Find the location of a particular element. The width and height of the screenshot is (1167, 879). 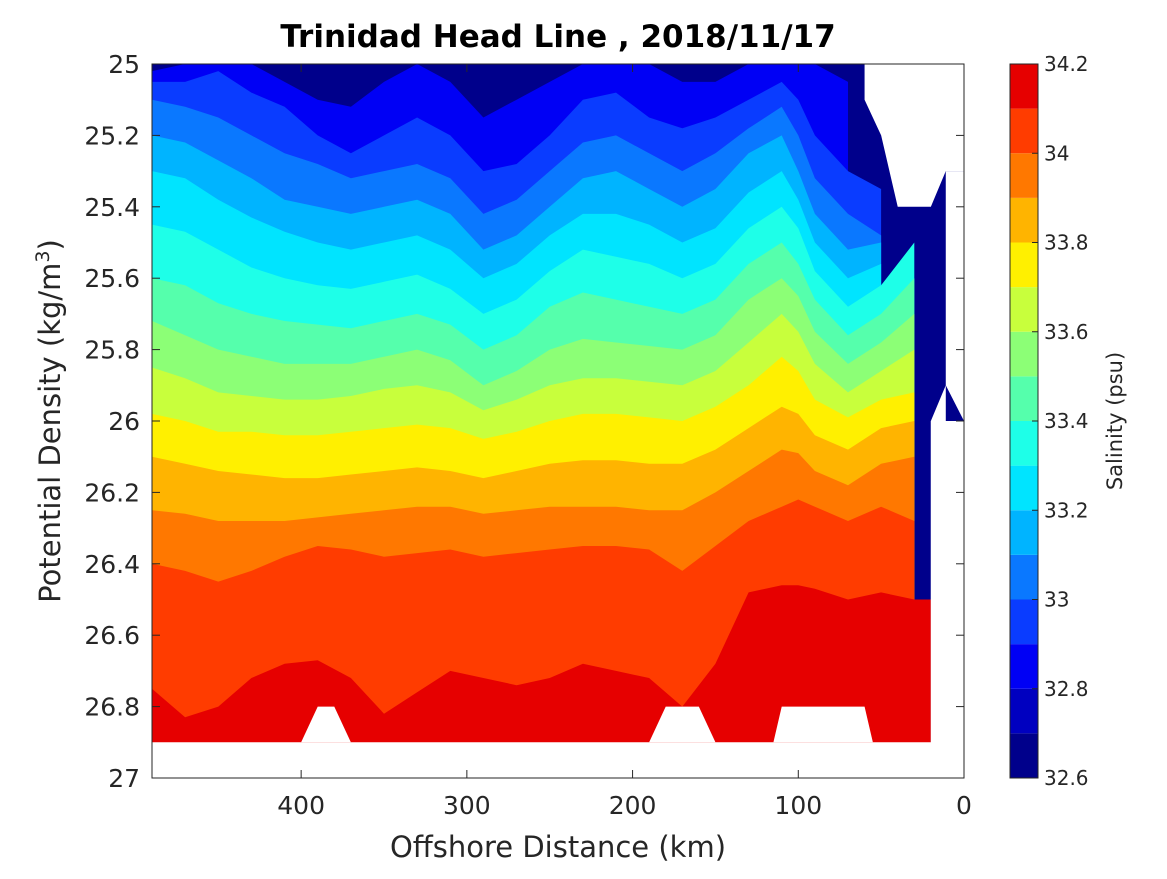

y-tick-label: 25 is located at coordinates (124, 64).